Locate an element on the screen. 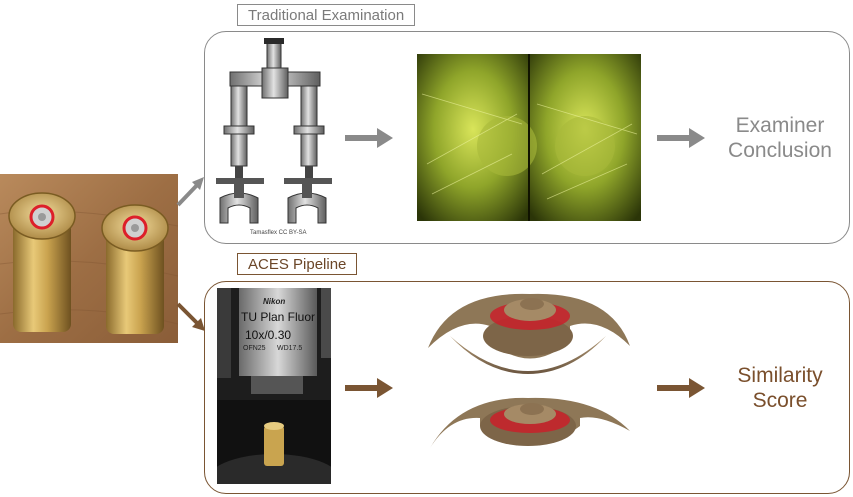  lens-objective: TU Plan Fluor is located at coordinates (278, 317).